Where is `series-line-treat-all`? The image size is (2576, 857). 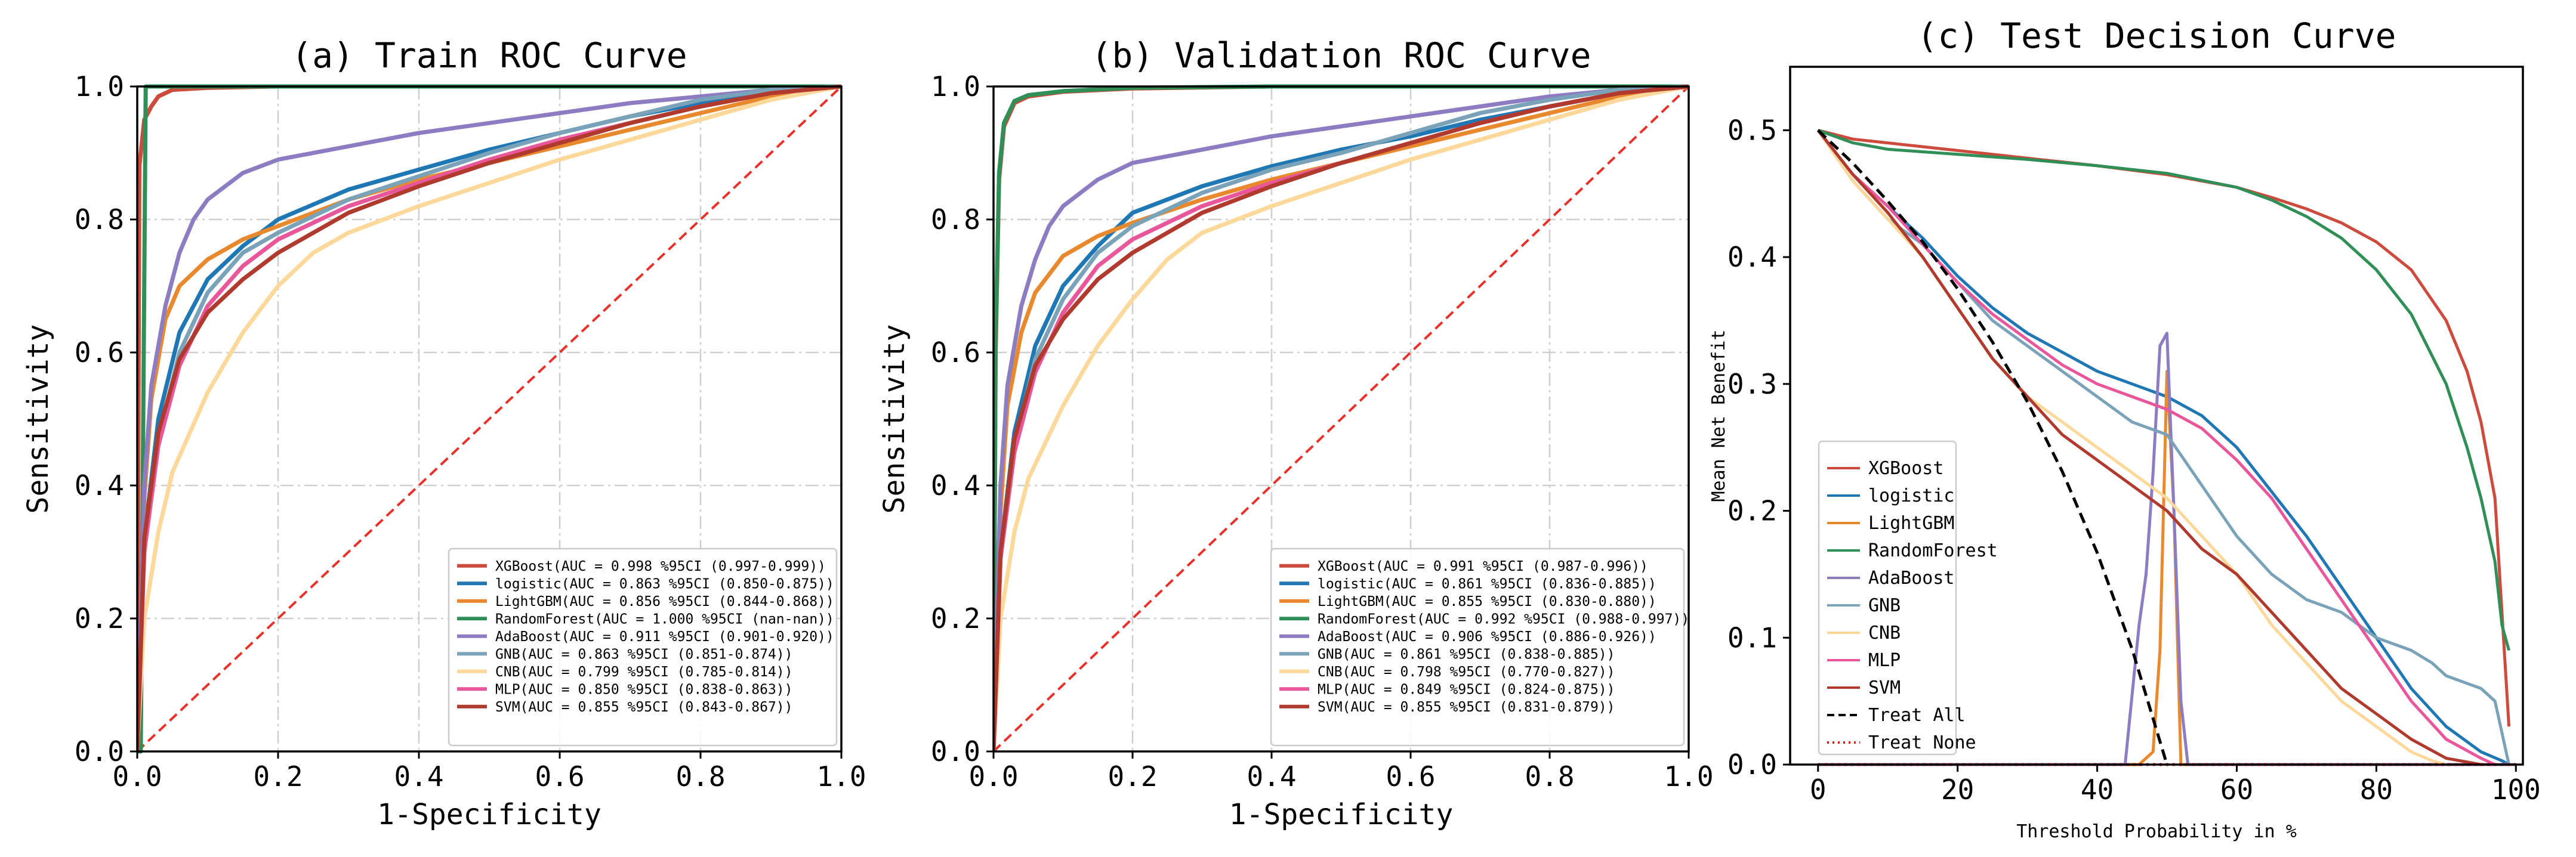
series-line-treat-all is located at coordinates (1992, 447).